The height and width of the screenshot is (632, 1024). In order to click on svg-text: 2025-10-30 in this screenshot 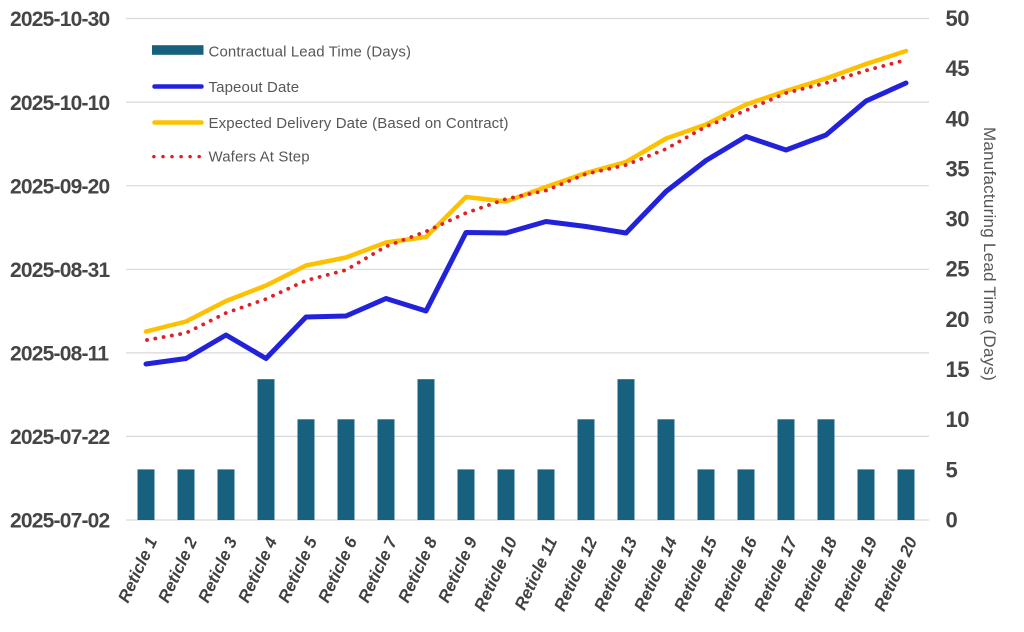, I will do `click(60, 19)`.